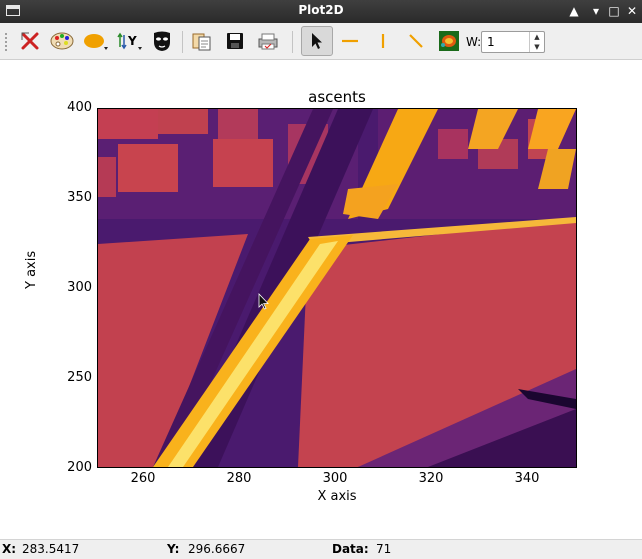  I want to click on vertical-line-button, so click(383, 41).